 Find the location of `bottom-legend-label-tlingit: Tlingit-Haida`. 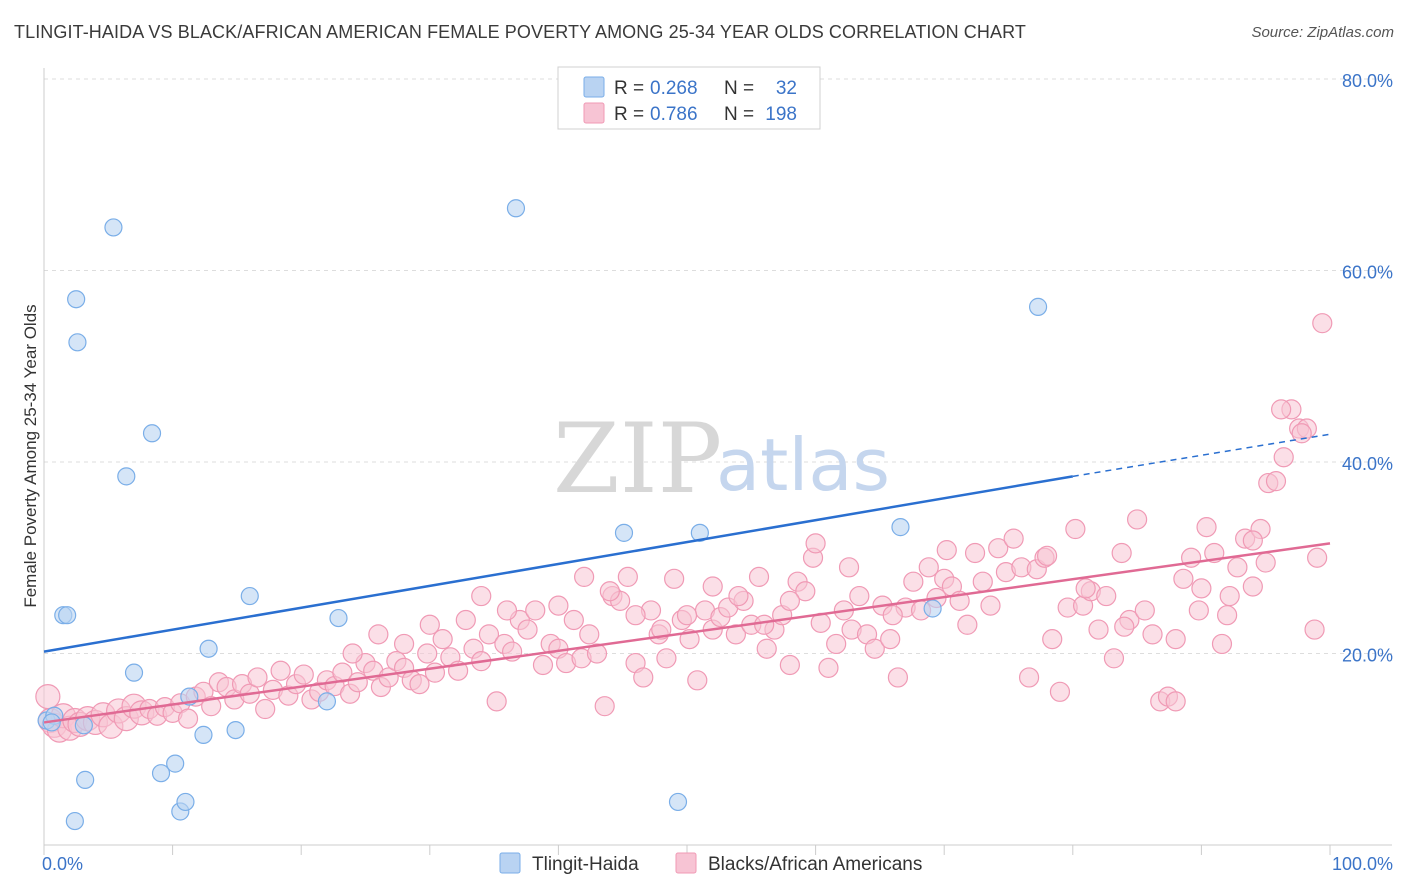

bottom-legend-label-tlingit: Tlingit-Haida is located at coordinates (585, 864).